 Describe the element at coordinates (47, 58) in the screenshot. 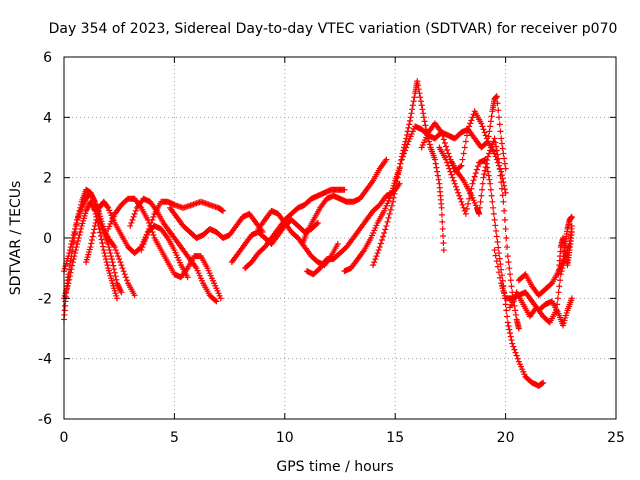

I see `y-tick-label: 6` at that location.